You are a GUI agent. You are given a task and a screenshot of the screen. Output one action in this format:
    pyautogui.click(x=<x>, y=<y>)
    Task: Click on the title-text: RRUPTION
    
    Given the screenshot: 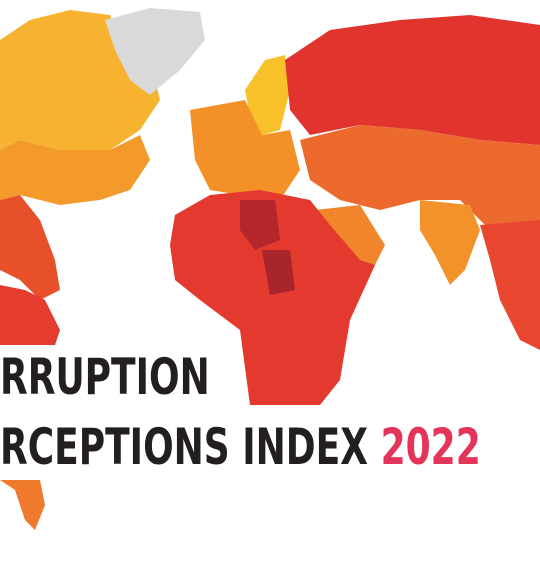 What is the action you would take?
    pyautogui.click(x=105, y=377)
    